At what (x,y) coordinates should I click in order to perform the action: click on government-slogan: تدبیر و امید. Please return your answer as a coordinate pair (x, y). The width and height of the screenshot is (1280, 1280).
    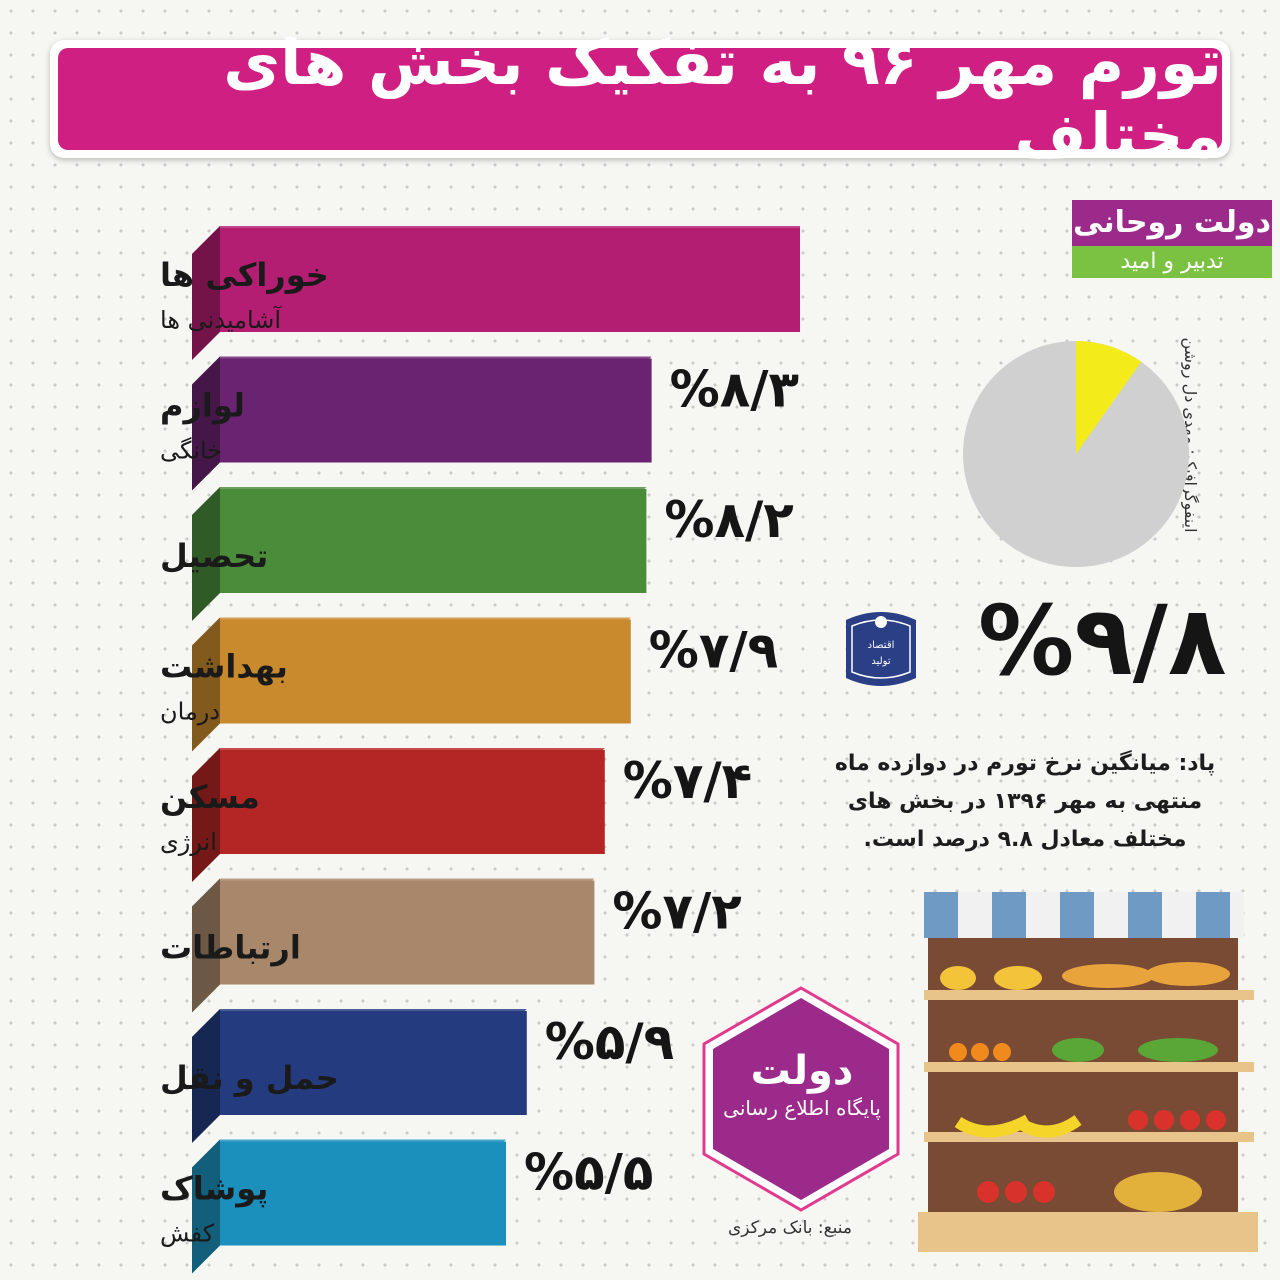
    Looking at the image, I should click on (1172, 262).